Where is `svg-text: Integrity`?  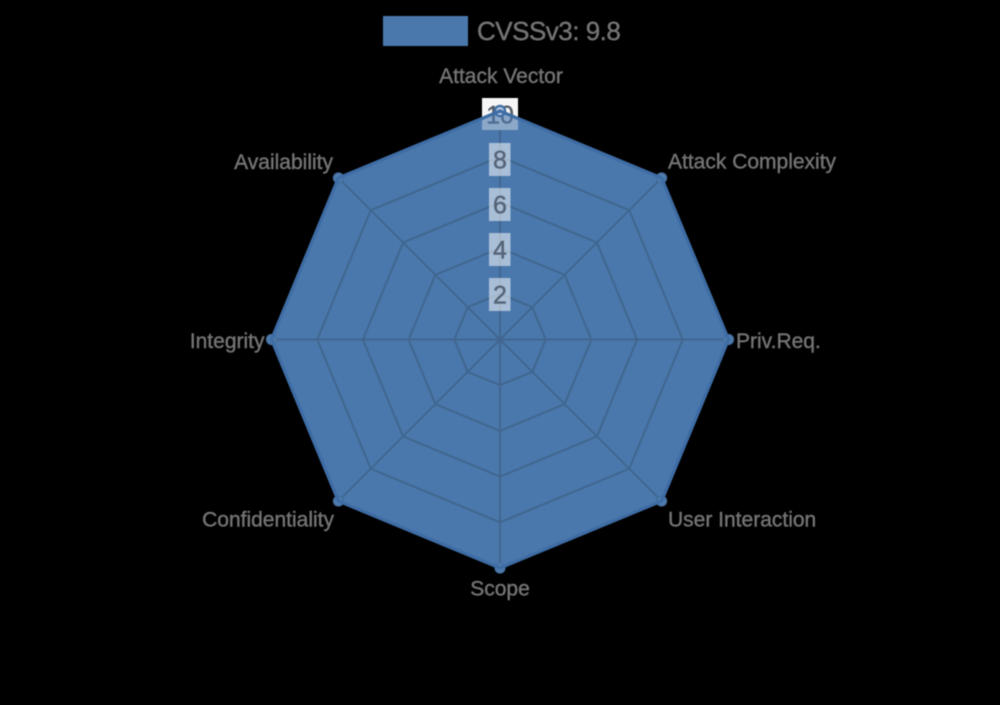
svg-text: Integrity is located at coordinates (227, 341).